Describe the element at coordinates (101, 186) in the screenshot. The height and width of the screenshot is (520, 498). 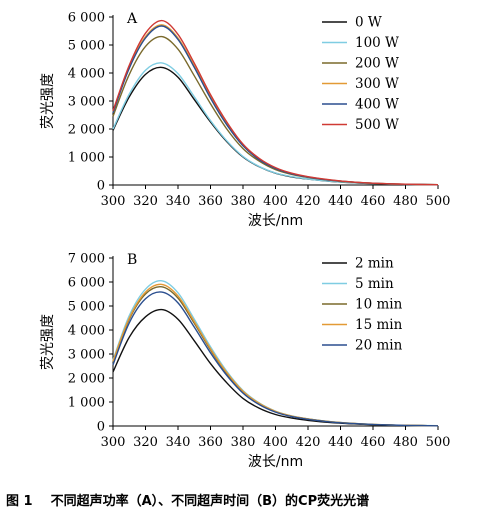
I see `chart-1-y-tick-label: 0` at that location.